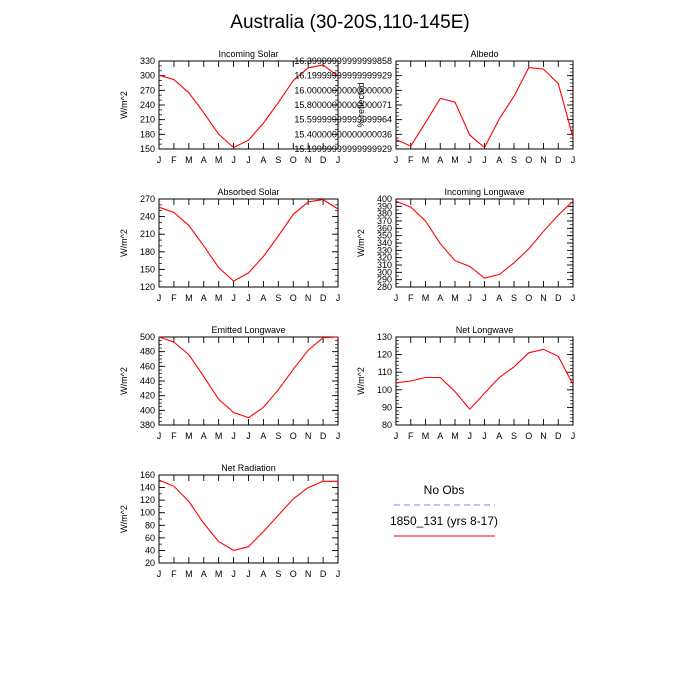  What do you see at coordinates (384, 265) in the screenshot?
I see `y-tick-label: 310` at bounding box center [384, 265].